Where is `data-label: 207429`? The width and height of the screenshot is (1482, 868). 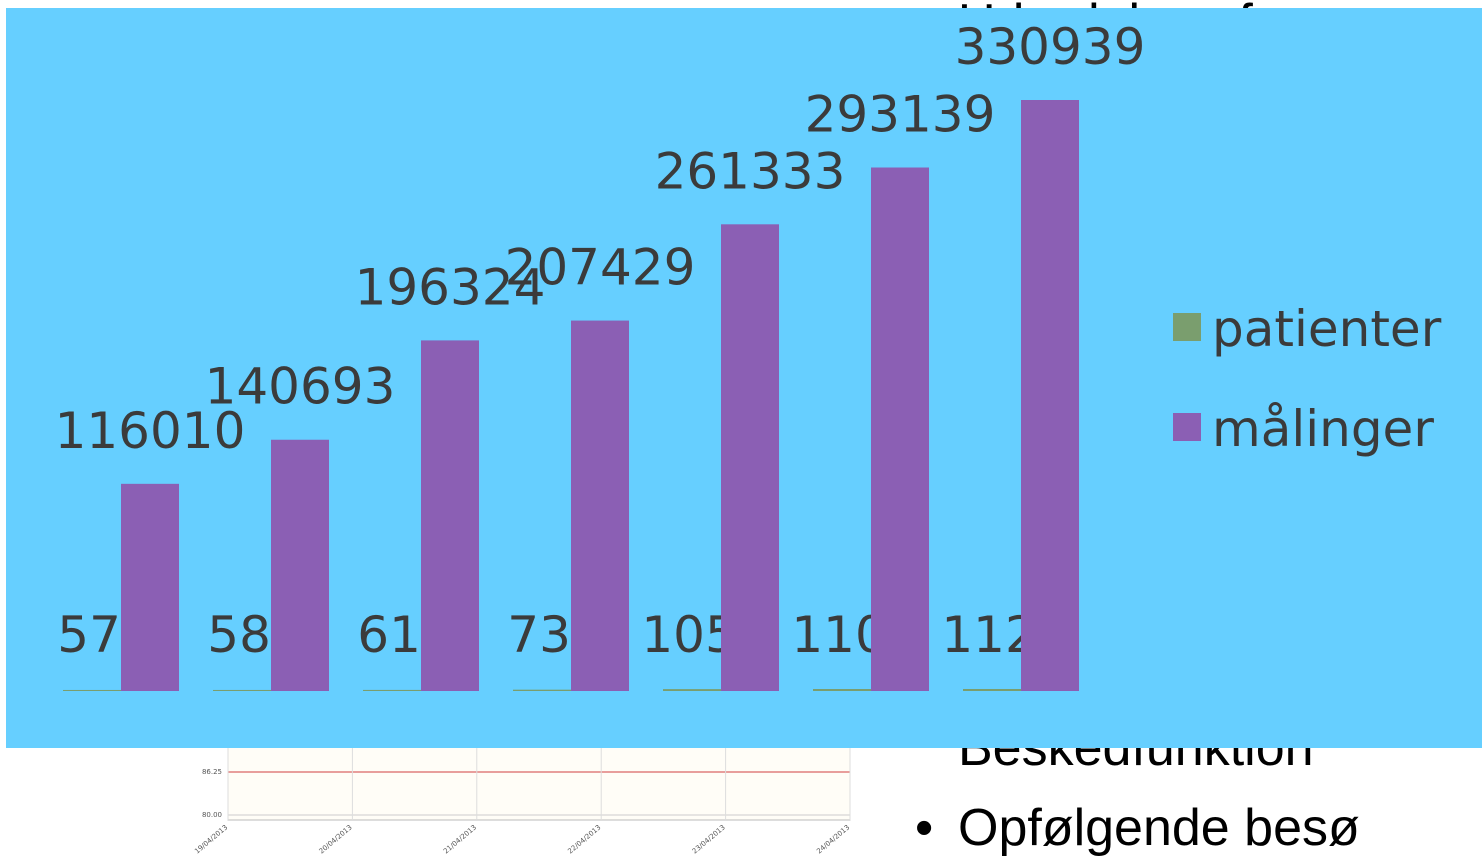
data-label: 207429 is located at coordinates (600, 268).